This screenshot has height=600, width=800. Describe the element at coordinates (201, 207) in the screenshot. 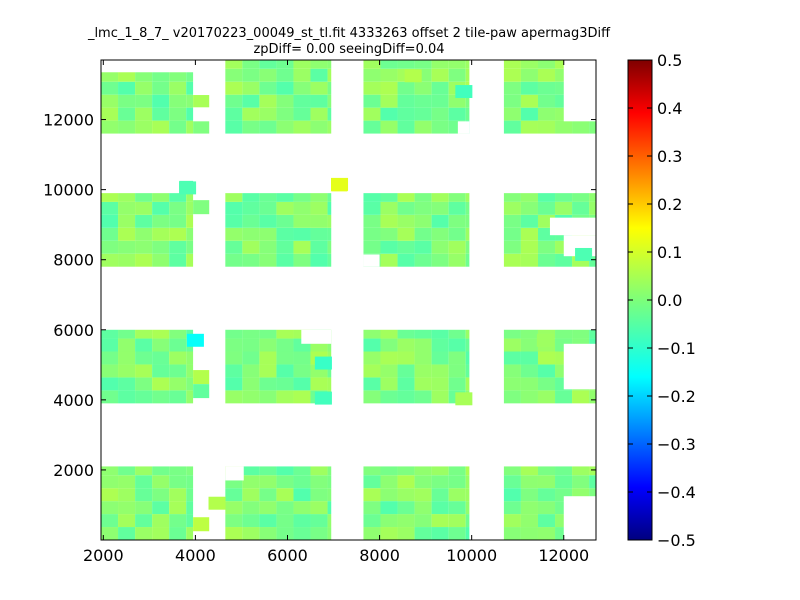

I see `heatmap-cell-edge` at that location.